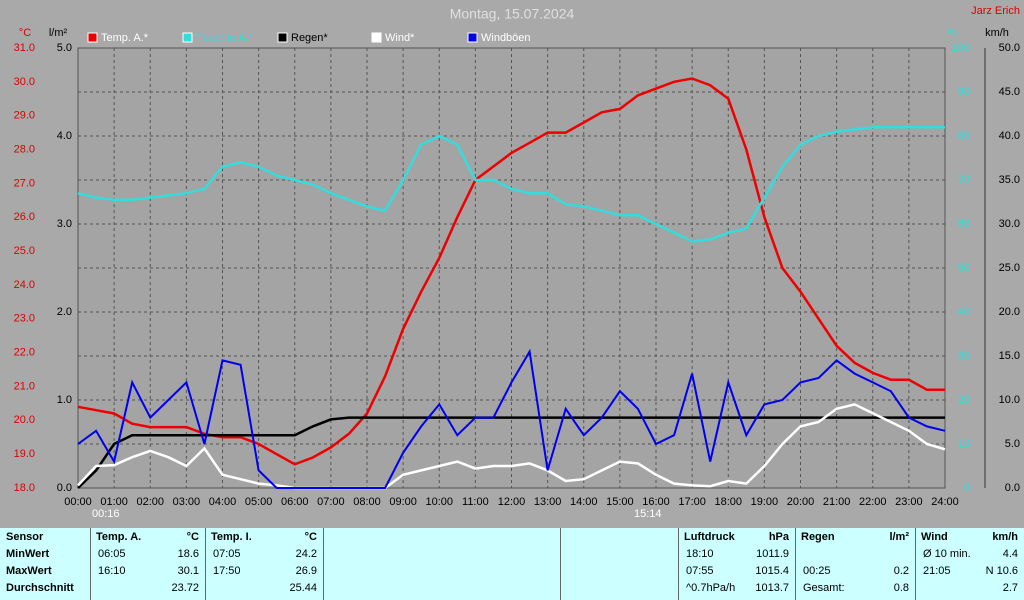 The height and width of the screenshot is (600, 1024). I want to click on x-tick-label: 14:00, so click(584, 502).